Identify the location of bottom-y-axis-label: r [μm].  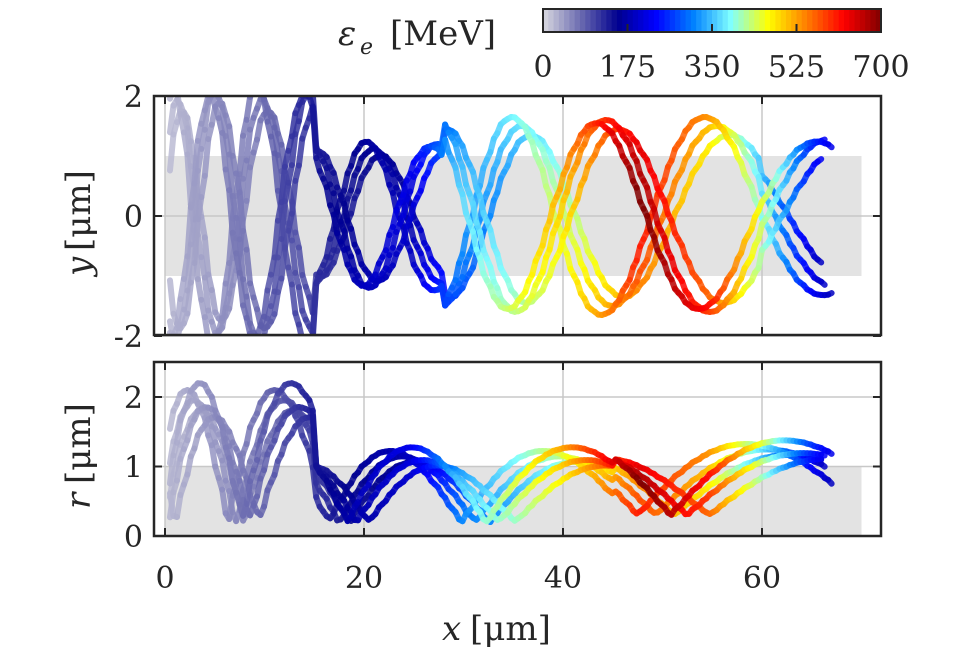
(79, 456).